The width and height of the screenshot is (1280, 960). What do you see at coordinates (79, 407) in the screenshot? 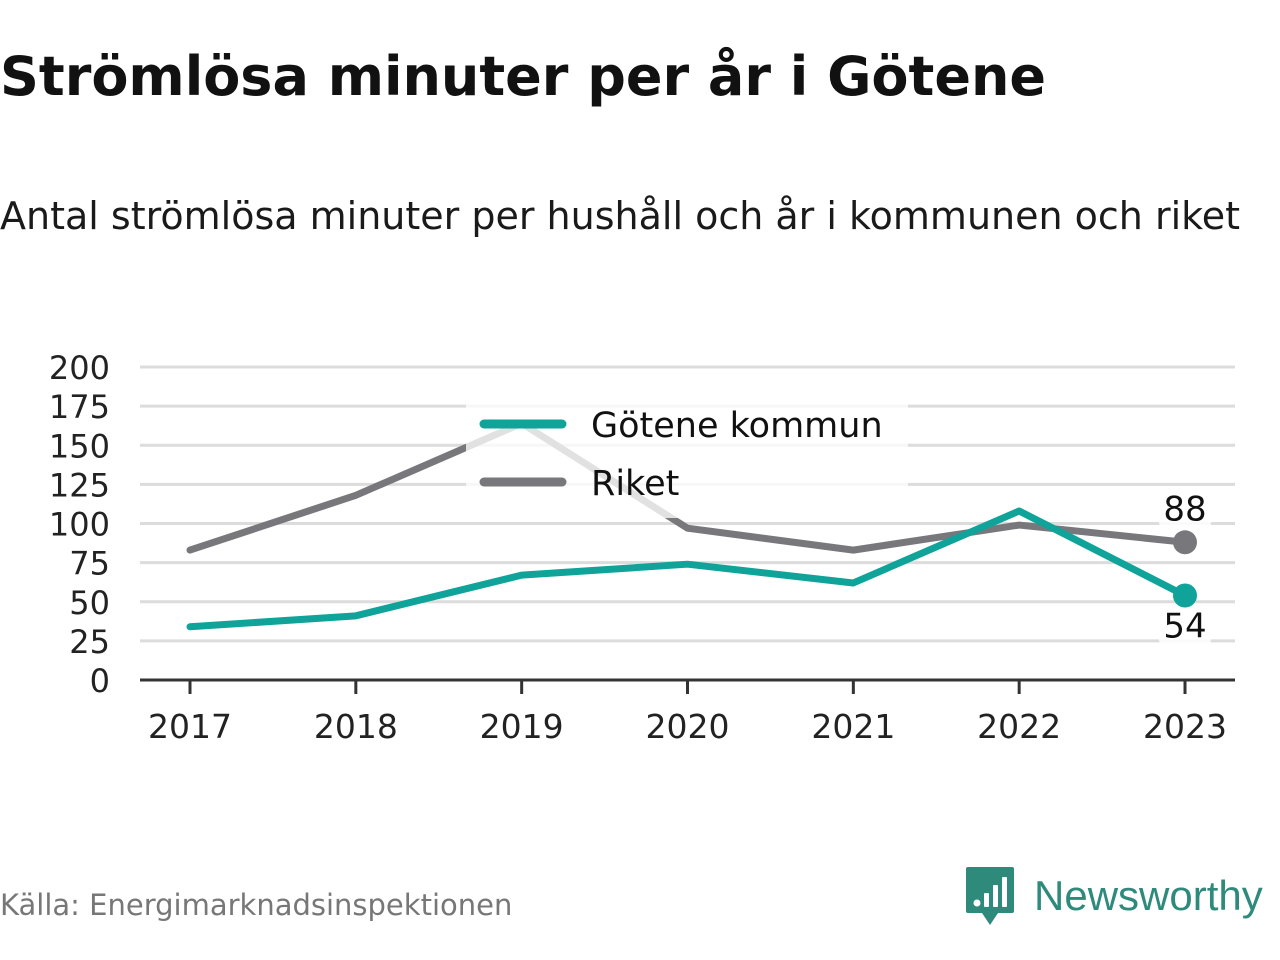
I see `y-tick-label: 175` at bounding box center [79, 407].